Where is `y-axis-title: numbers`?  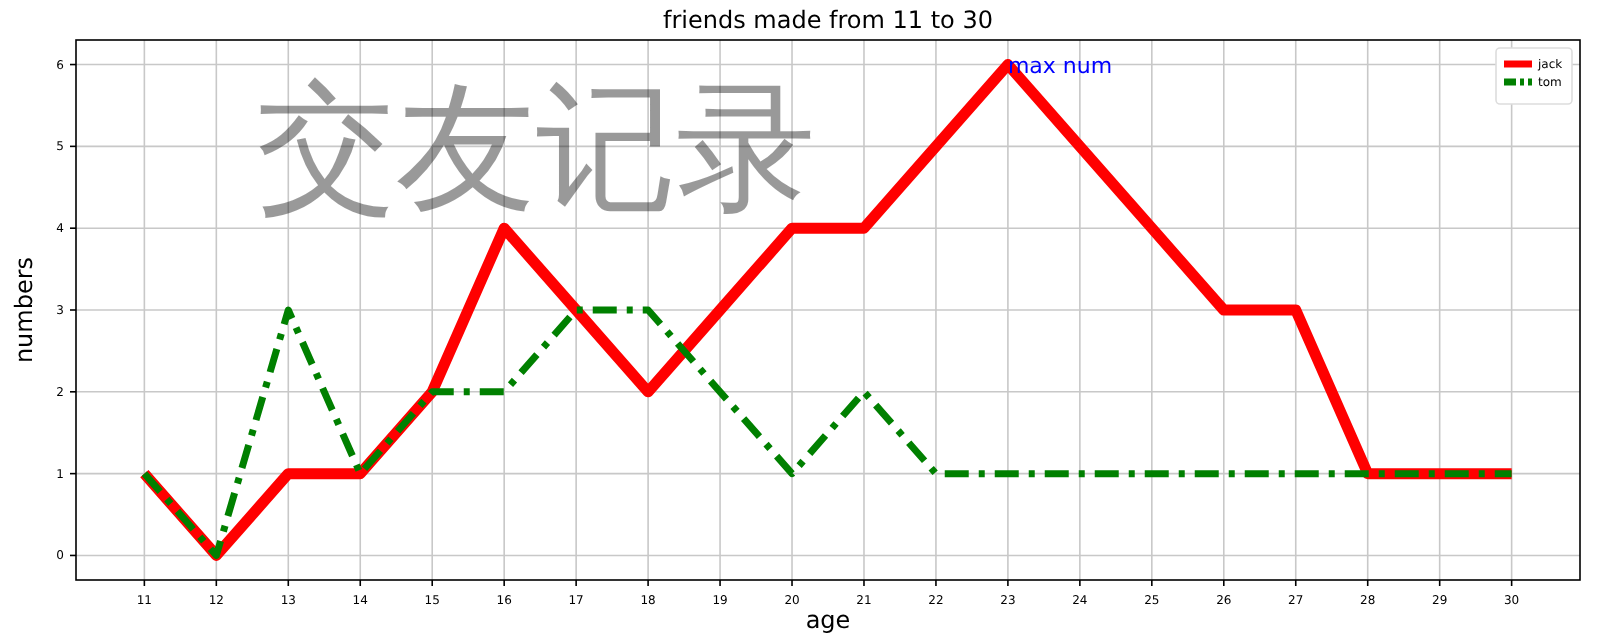
y-axis-title: numbers is located at coordinates (24, 310).